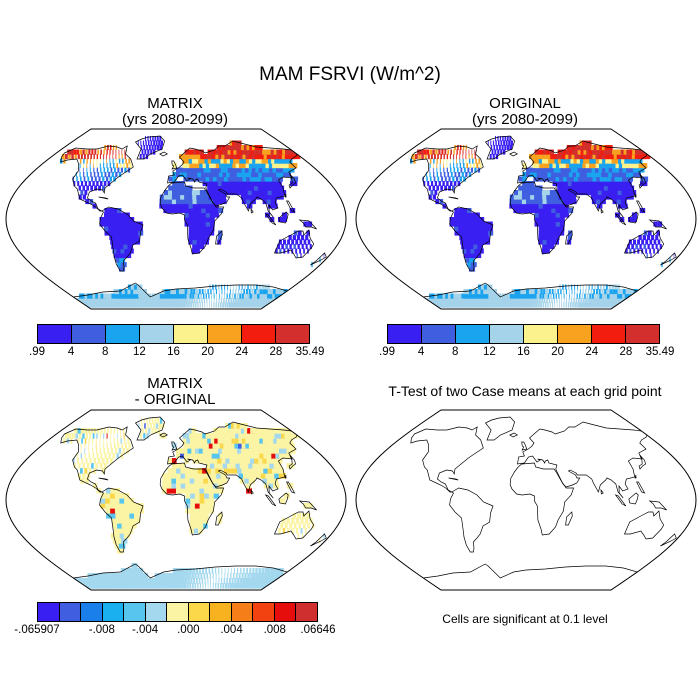 The height and width of the screenshot is (700, 700). Describe the element at coordinates (641, 206) in the screenshot. I see `coastline-philippines` at that location.